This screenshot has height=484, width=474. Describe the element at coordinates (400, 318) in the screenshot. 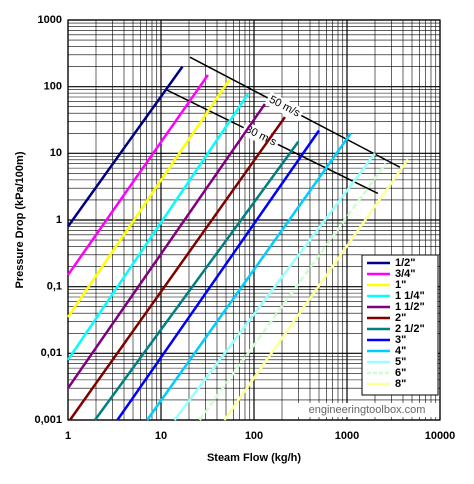

I see `legend-label: 2"` at that location.